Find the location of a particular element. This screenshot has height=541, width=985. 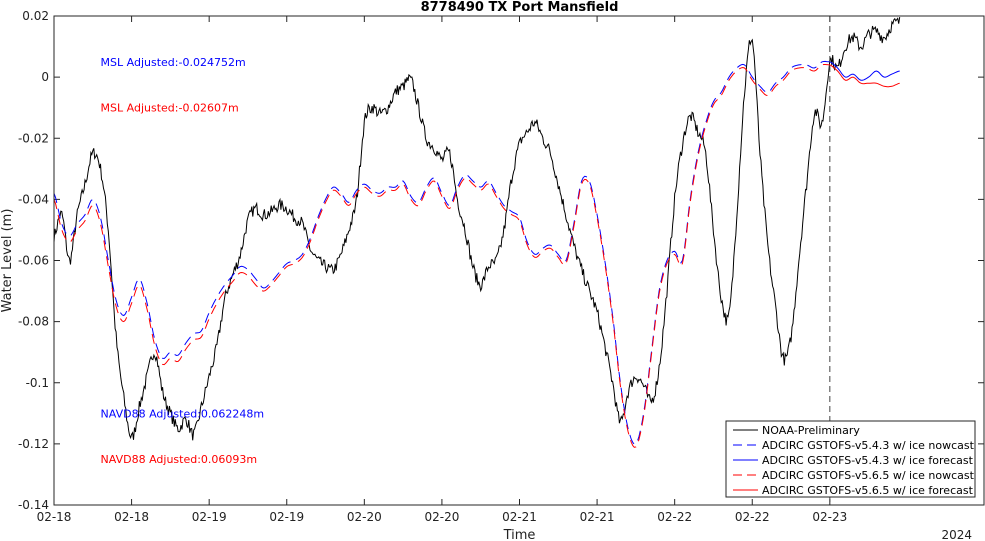

annotation-text: NAVD88 Adjusted:0.062248m is located at coordinates (183, 413).